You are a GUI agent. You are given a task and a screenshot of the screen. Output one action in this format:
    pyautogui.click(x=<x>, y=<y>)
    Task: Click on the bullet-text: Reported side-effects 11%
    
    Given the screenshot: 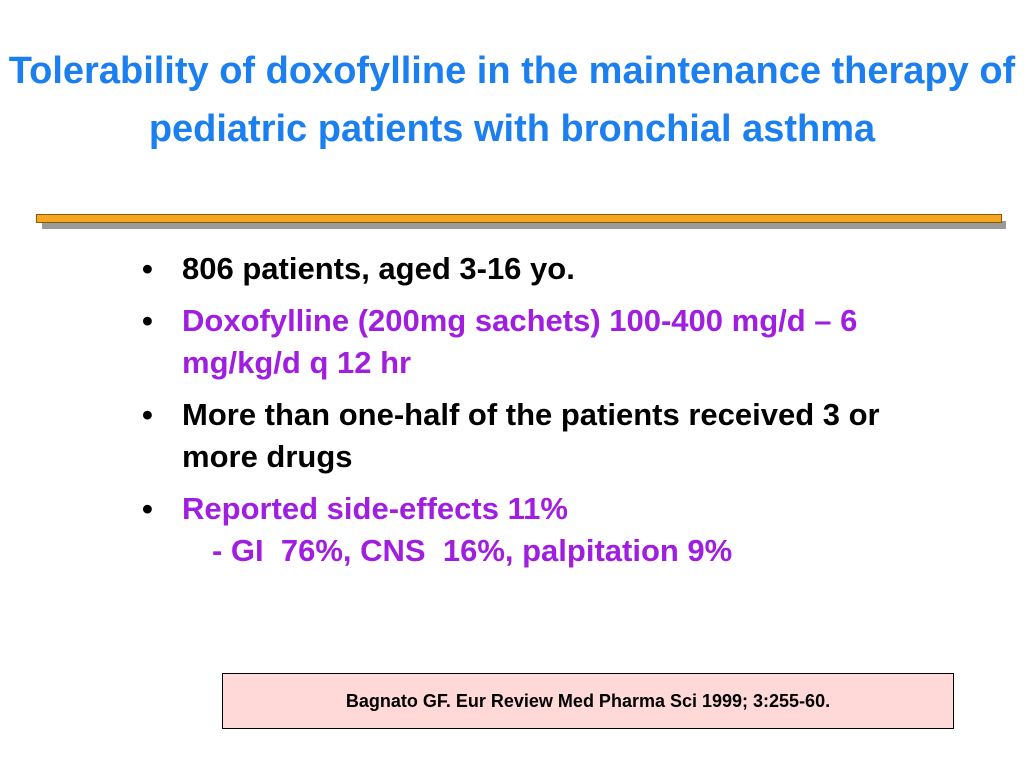 What is the action you would take?
    pyautogui.click(x=375, y=508)
    